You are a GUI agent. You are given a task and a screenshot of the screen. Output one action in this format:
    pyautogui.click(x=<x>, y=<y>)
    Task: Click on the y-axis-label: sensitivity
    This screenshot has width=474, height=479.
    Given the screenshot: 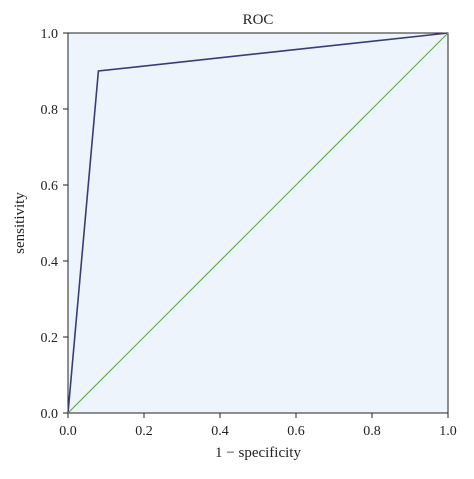 What is the action you would take?
    pyautogui.click(x=20, y=223)
    